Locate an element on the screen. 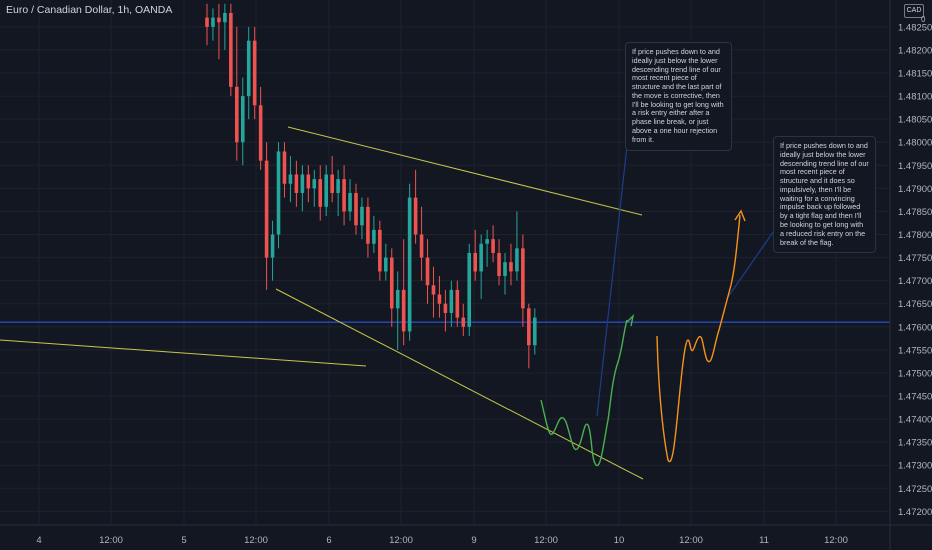 Image resolution: width=932 pixels, height=550 pixels. pointer-line-impulsive is located at coordinates (753, 261).